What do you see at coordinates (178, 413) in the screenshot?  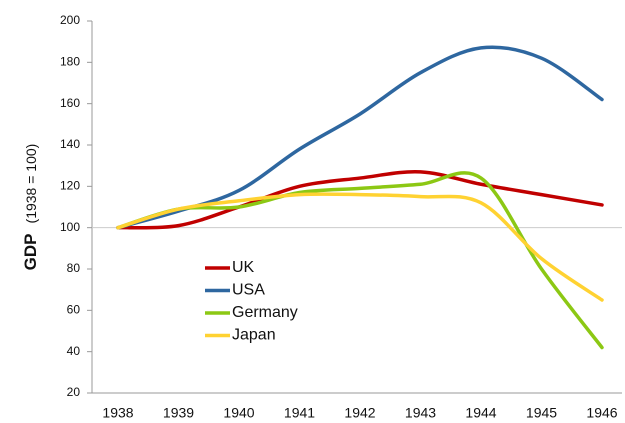 I see `x-tick-label: 1939` at bounding box center [178, 413].